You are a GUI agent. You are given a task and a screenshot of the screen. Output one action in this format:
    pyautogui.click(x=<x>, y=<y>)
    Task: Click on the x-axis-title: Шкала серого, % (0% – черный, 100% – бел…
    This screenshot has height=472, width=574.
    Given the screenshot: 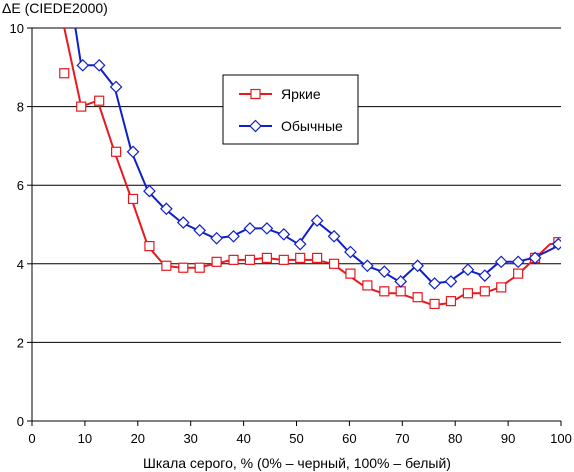 What is the action you would take?
    pyautogui.click(x=297, y=463)
    